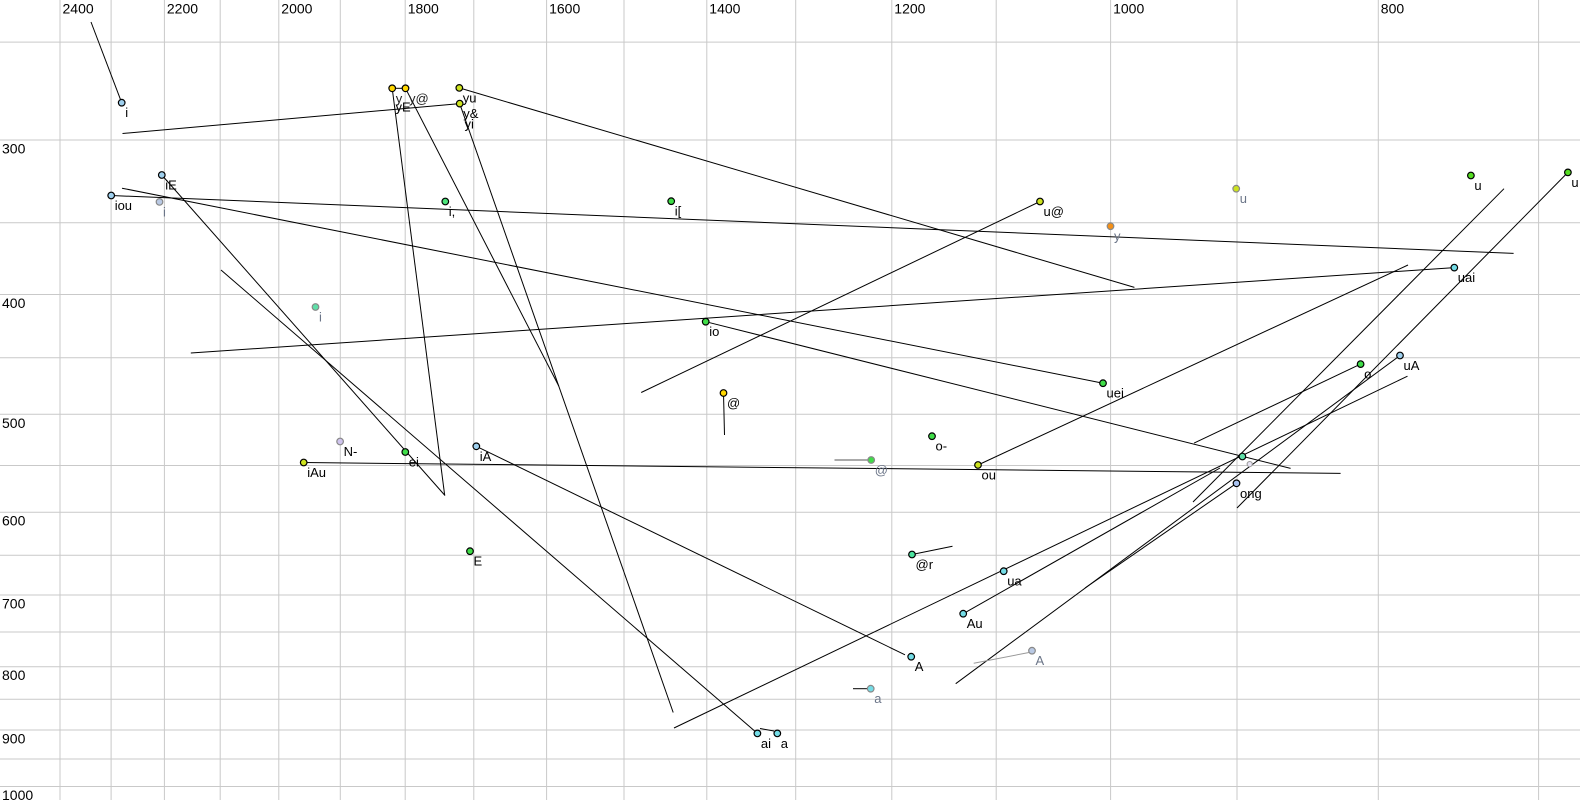 The image size is (1580, 800). What do you see at coordinates (1412, 365) in the screenshot?
I see `svg-text: uA` at bounding box center [1412, 365].